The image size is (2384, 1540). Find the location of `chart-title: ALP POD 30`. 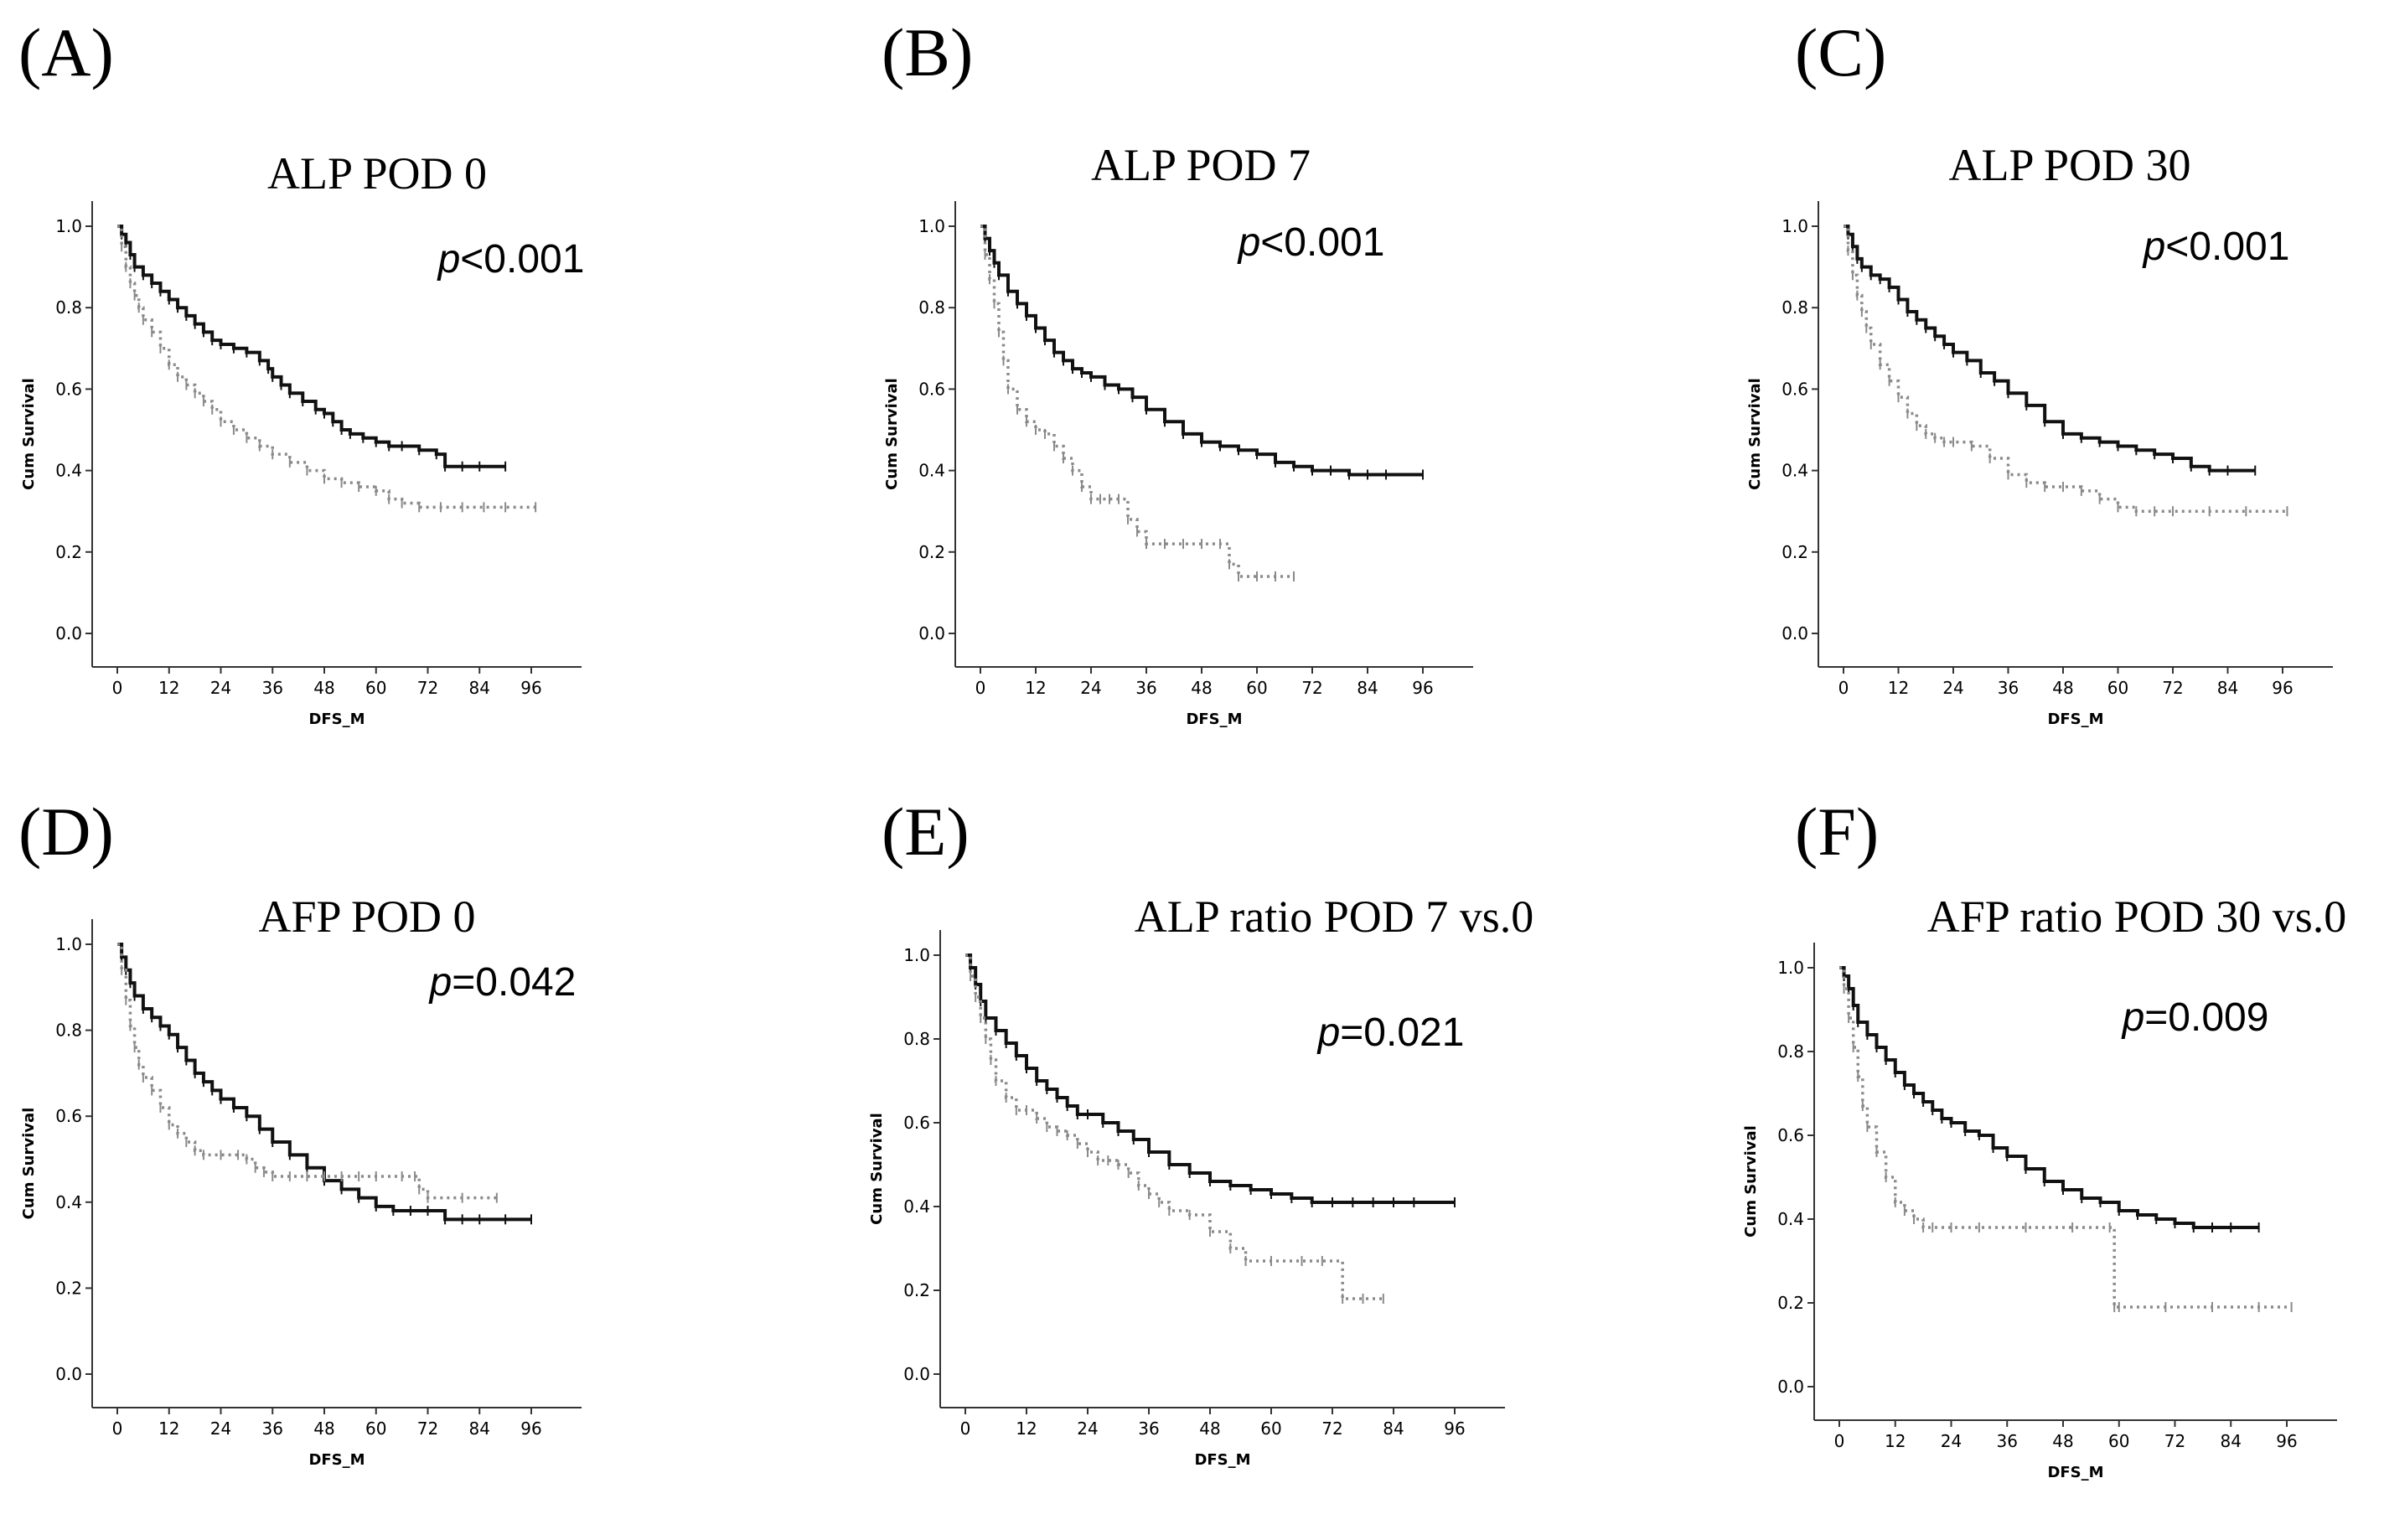

chart-title: ALP POD 30 is located at coordinates (2069, 165).